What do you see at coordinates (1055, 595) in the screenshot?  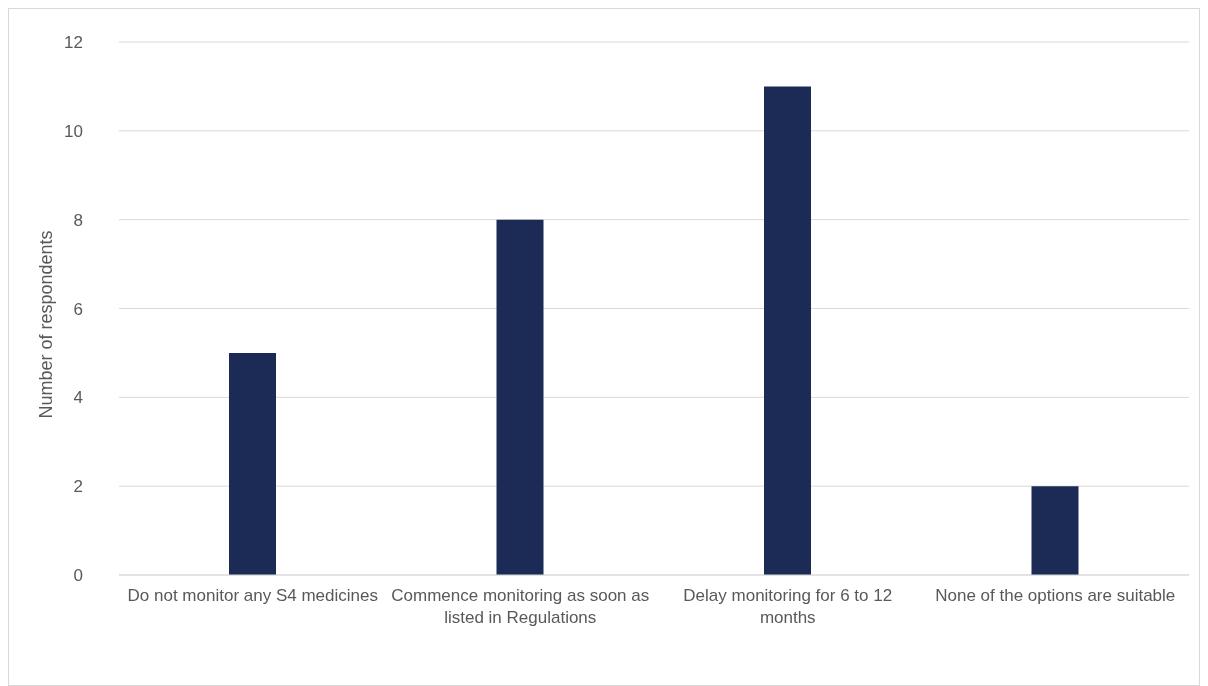 I see `x-tick-label: None of the options are suitable` at bounding box center [1055, 595].